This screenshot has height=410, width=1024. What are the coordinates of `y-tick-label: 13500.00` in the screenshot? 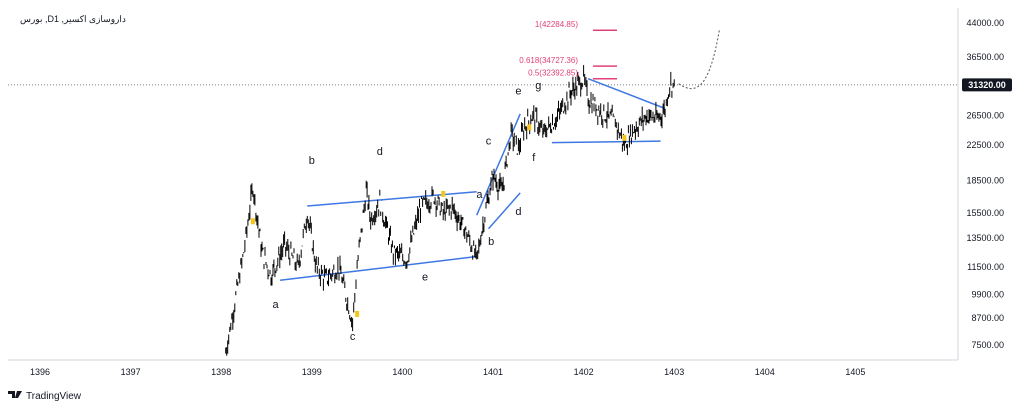 It's located at (985, 238).